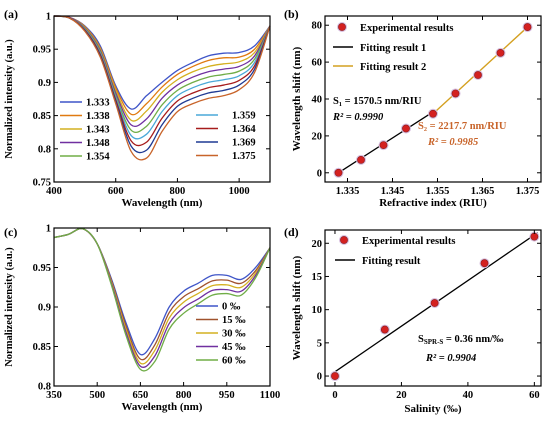 Image resolution: width=550 pixels, height=427 pixels. Describe the element at coordinates (291, 232) in the screenshot. I see `panel-d-label: (d)` at that location.